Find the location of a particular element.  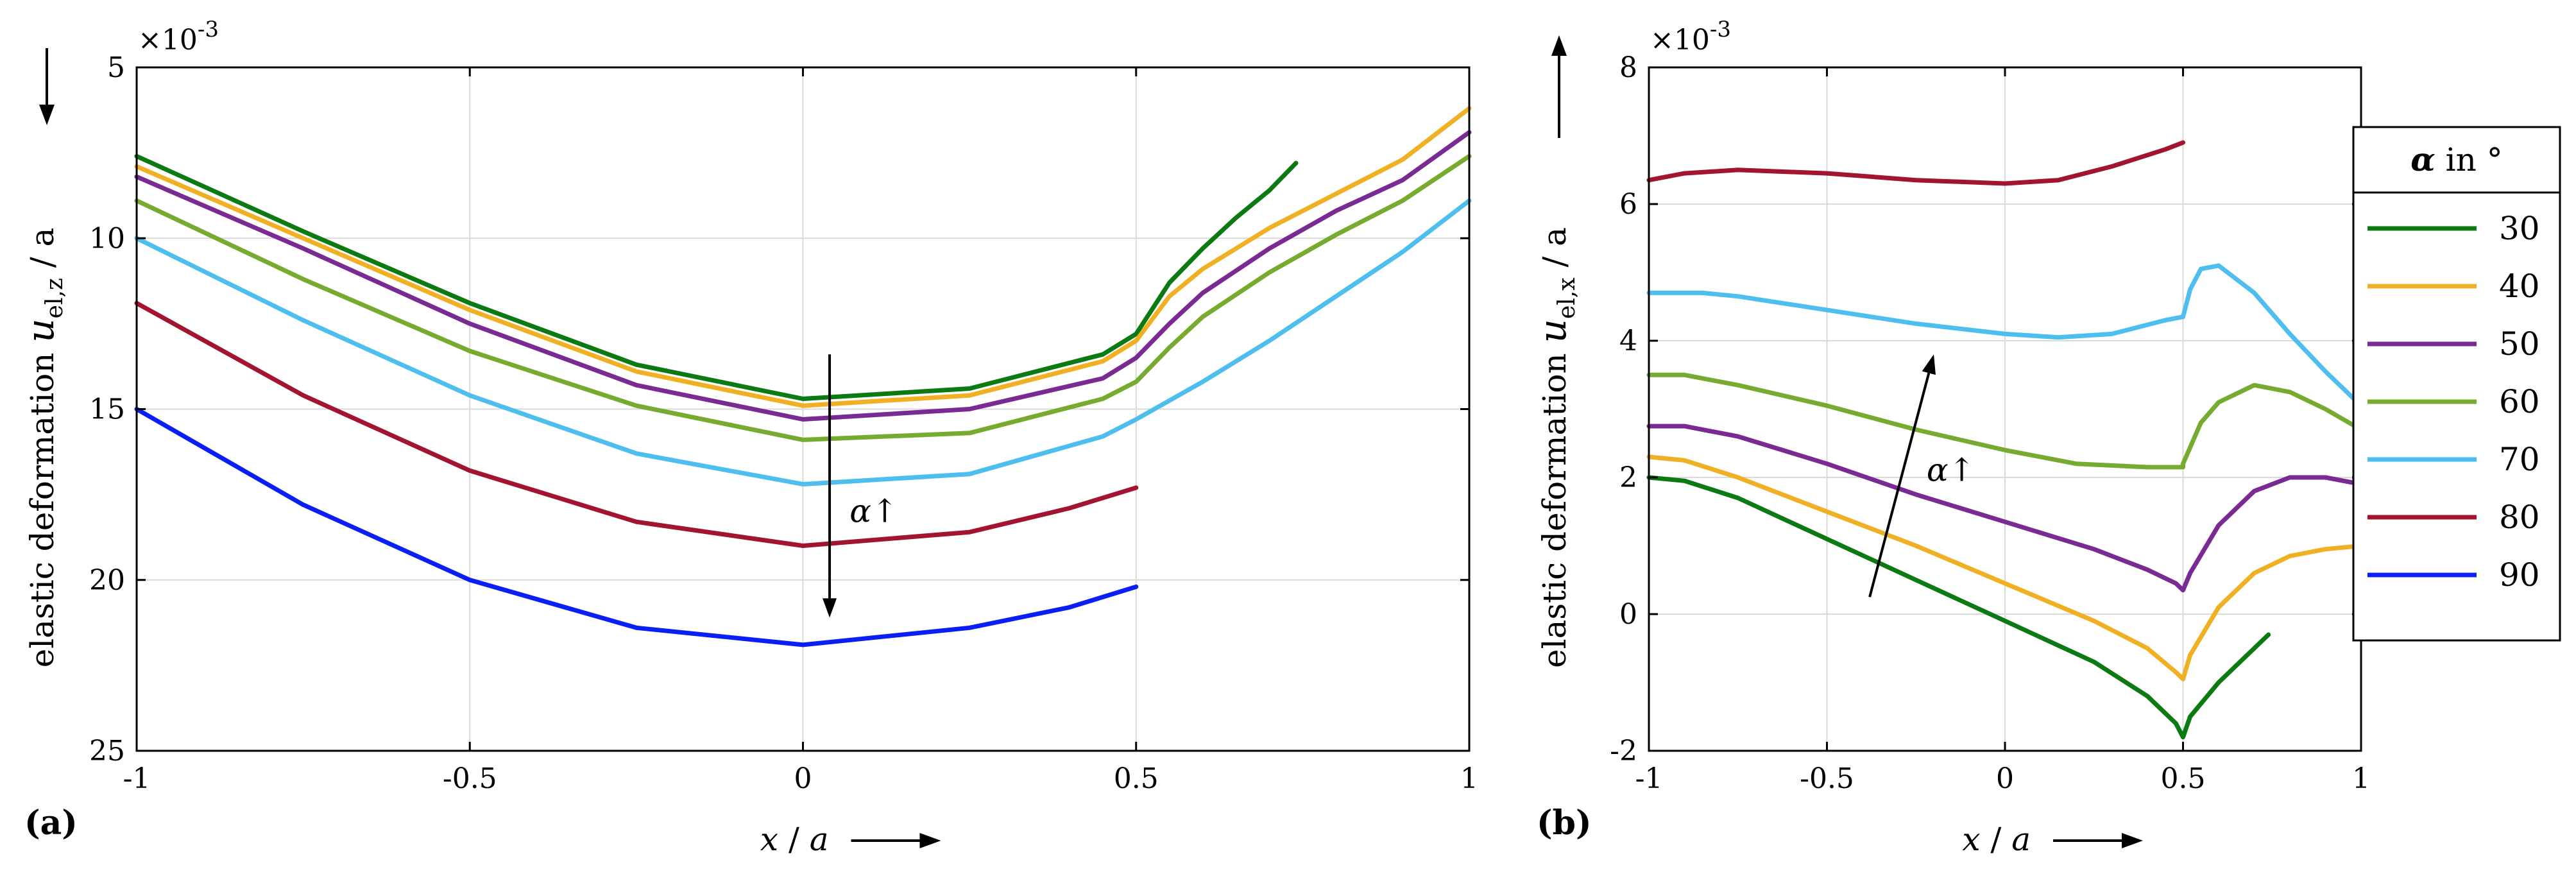

legend-label-50: 50 is located at coordinates (2519, 344).